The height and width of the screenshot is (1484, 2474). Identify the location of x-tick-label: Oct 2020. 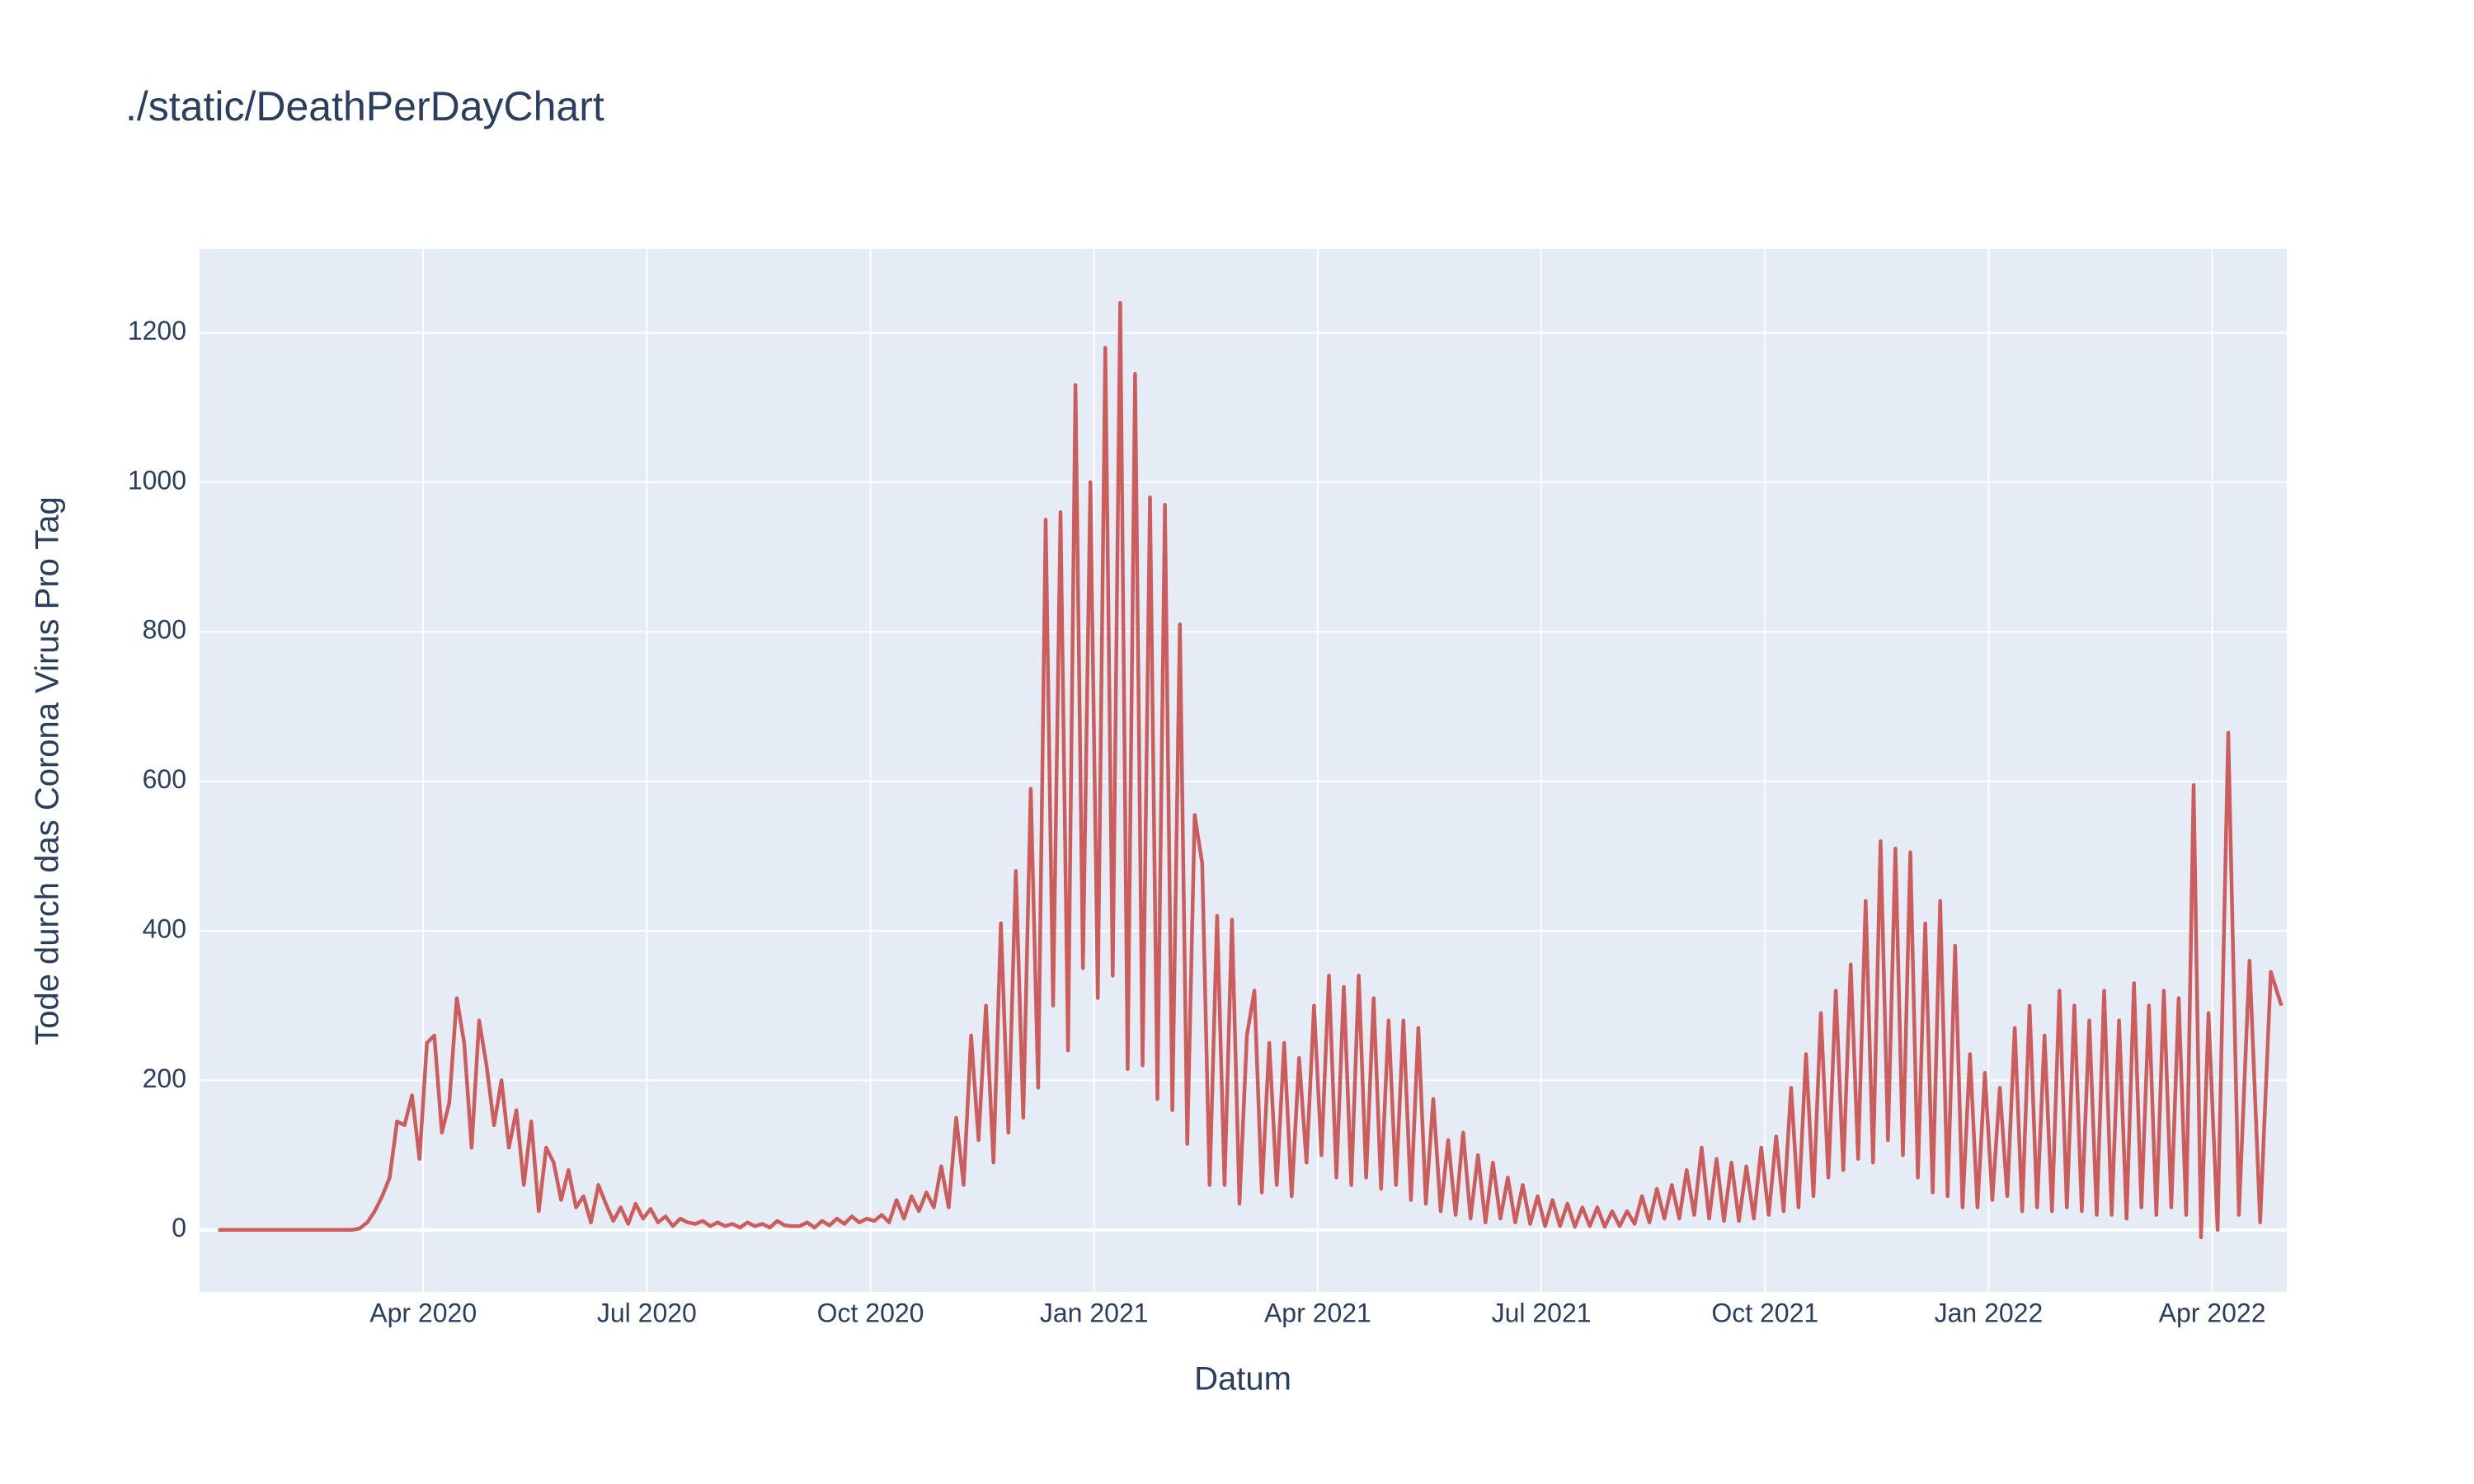
(870, 1312).